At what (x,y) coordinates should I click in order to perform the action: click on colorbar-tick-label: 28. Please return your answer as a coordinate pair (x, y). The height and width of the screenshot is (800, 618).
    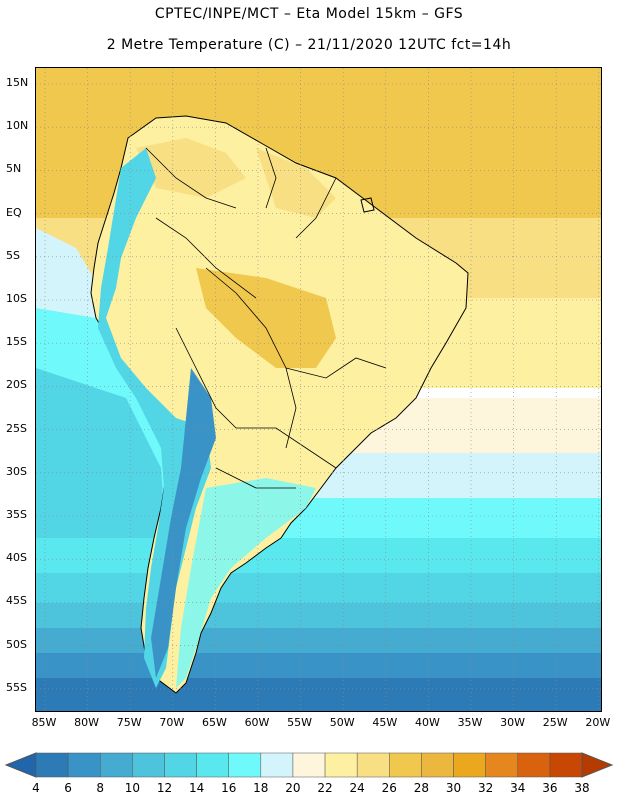
    Looking at the image, I should click on (421, 788).